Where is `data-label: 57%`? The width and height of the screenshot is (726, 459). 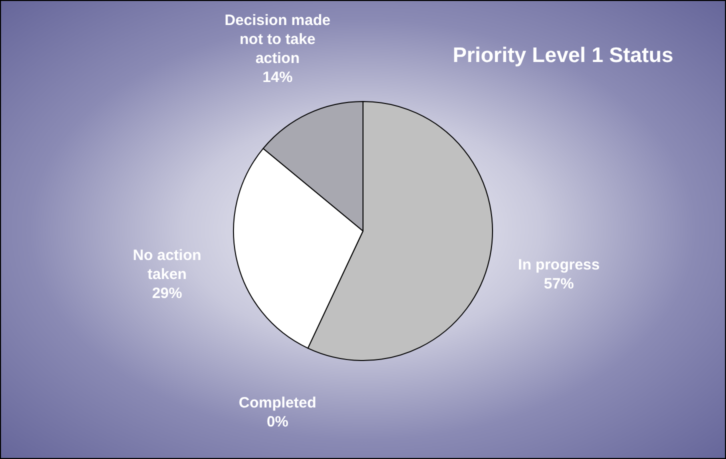
data-label: 57% is located at coordinates (559, 283).